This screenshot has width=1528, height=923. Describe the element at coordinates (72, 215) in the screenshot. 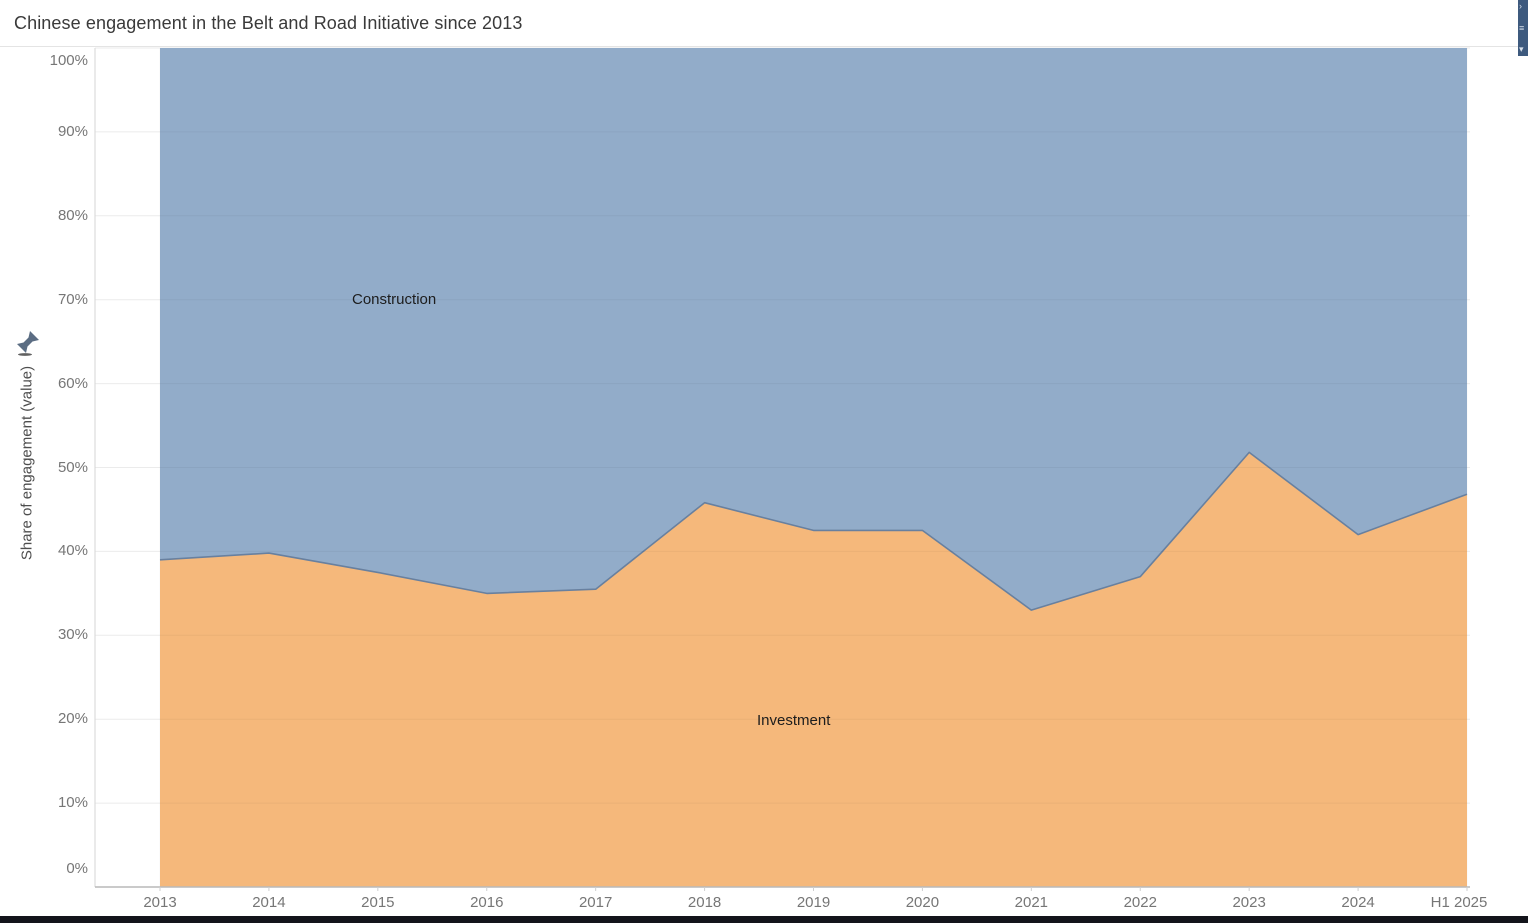

I see `y-tick-label: 80%` at that location.